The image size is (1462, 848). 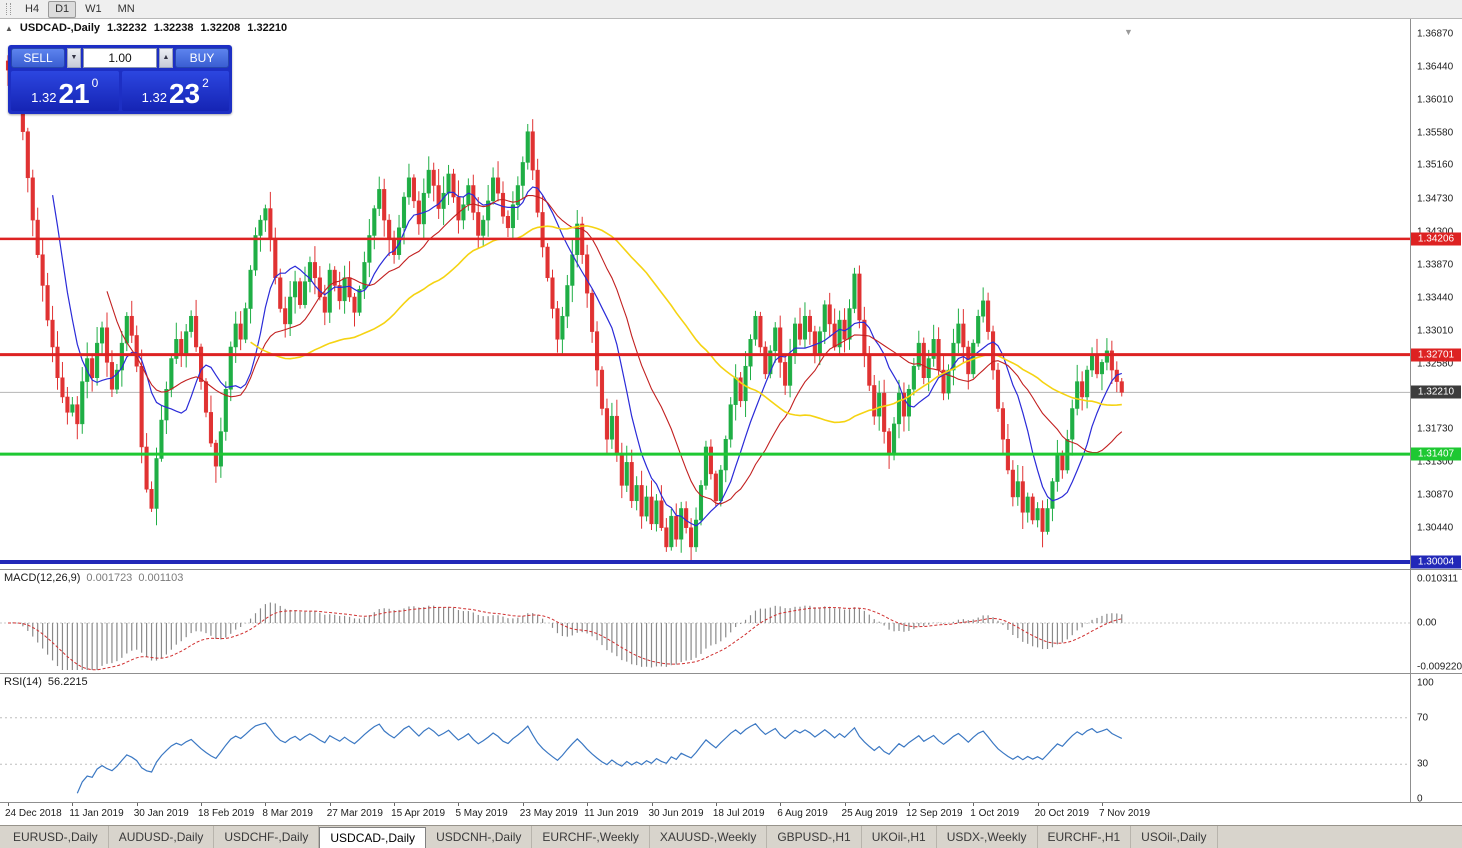 I want to click on timeframe-button-w1: W1, so click(x=93, y=8).